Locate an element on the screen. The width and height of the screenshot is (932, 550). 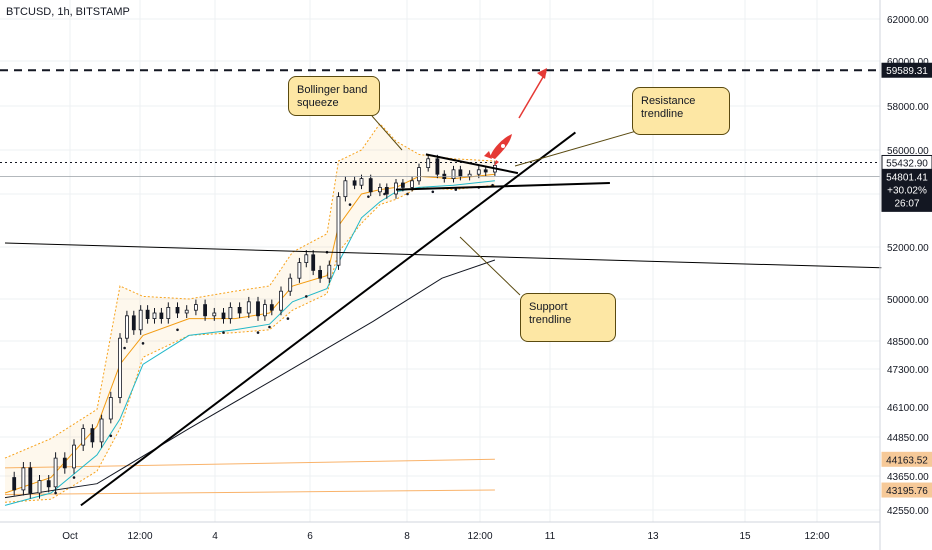
tag-ma-text: 26:07 is located at coordinates (906, 203).